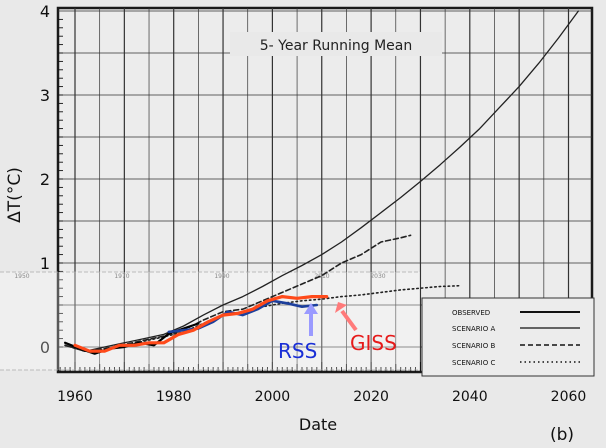  Describe the element at coordinates (273, 397) in the screenshot. I see `x-tick-label: 2000` at that location.